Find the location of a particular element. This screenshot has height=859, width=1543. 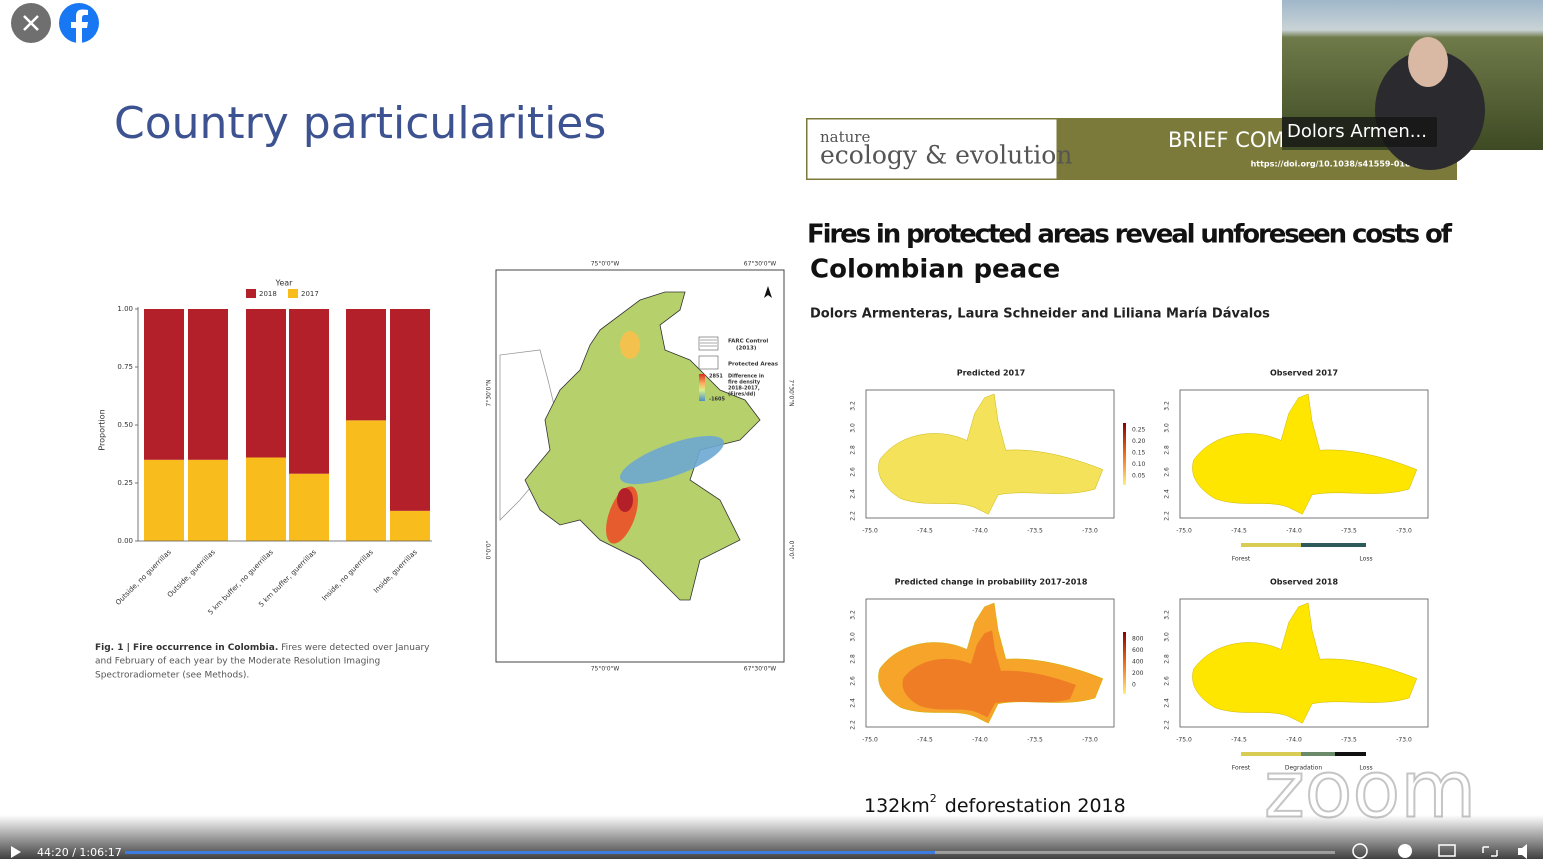

pip-button is located at coordinates (1447, 850).